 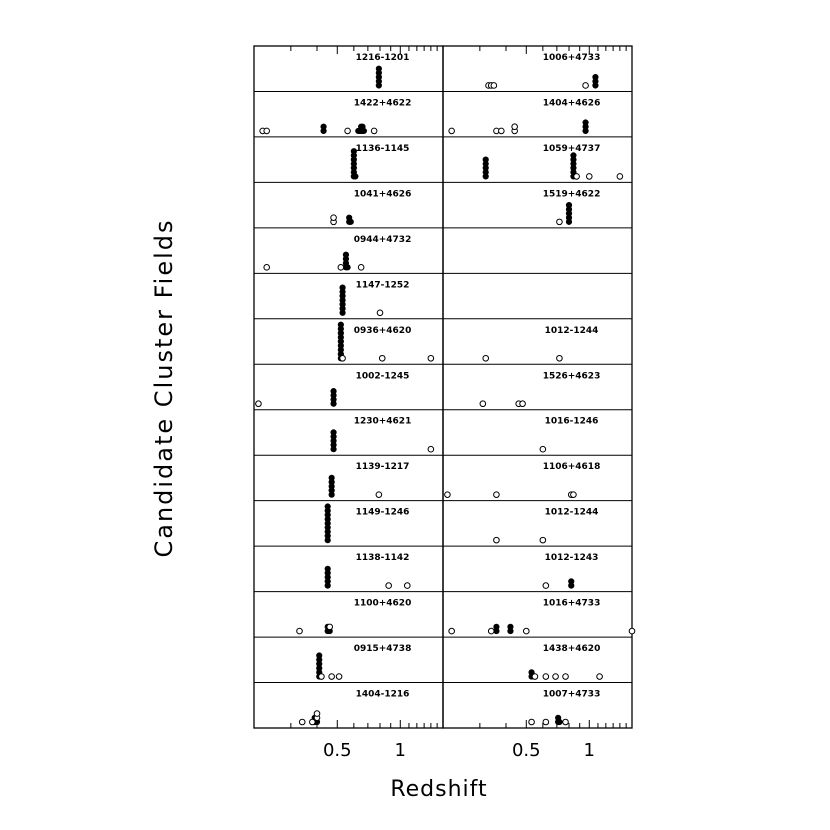 What do you see at coordinates (572, 558) in the screenshot?
I see `field-label: 1012-1243` at bounding box center [572, 558].